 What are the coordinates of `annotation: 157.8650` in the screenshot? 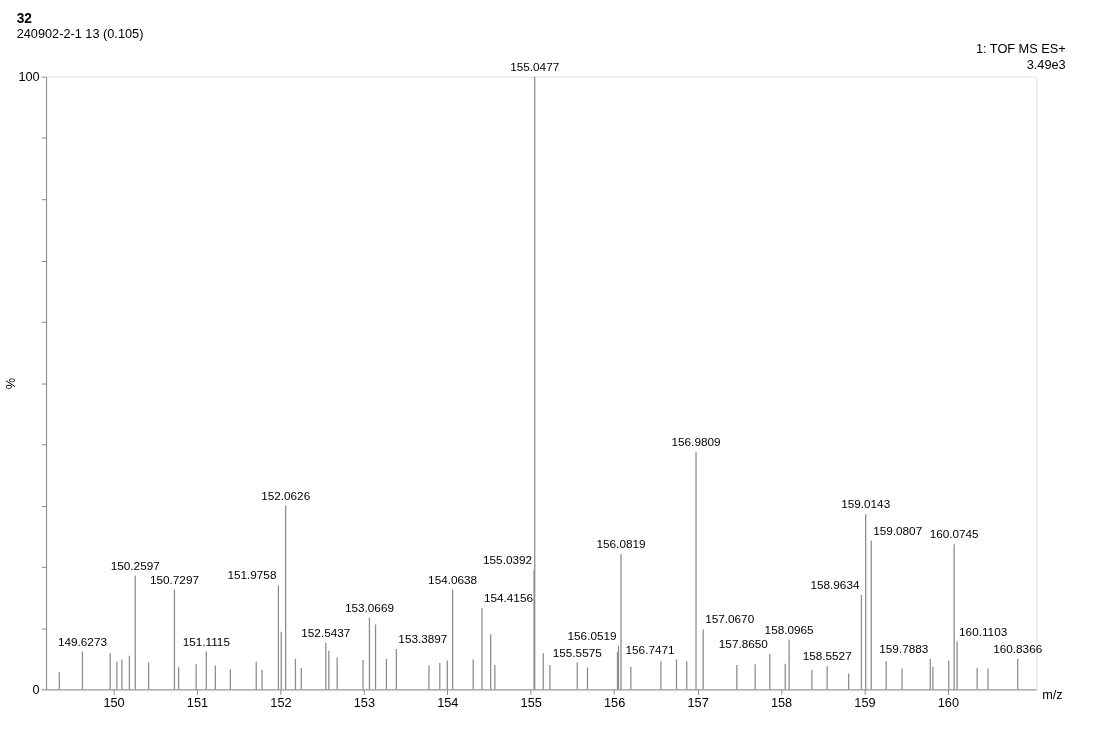 It's located at (743, 643).